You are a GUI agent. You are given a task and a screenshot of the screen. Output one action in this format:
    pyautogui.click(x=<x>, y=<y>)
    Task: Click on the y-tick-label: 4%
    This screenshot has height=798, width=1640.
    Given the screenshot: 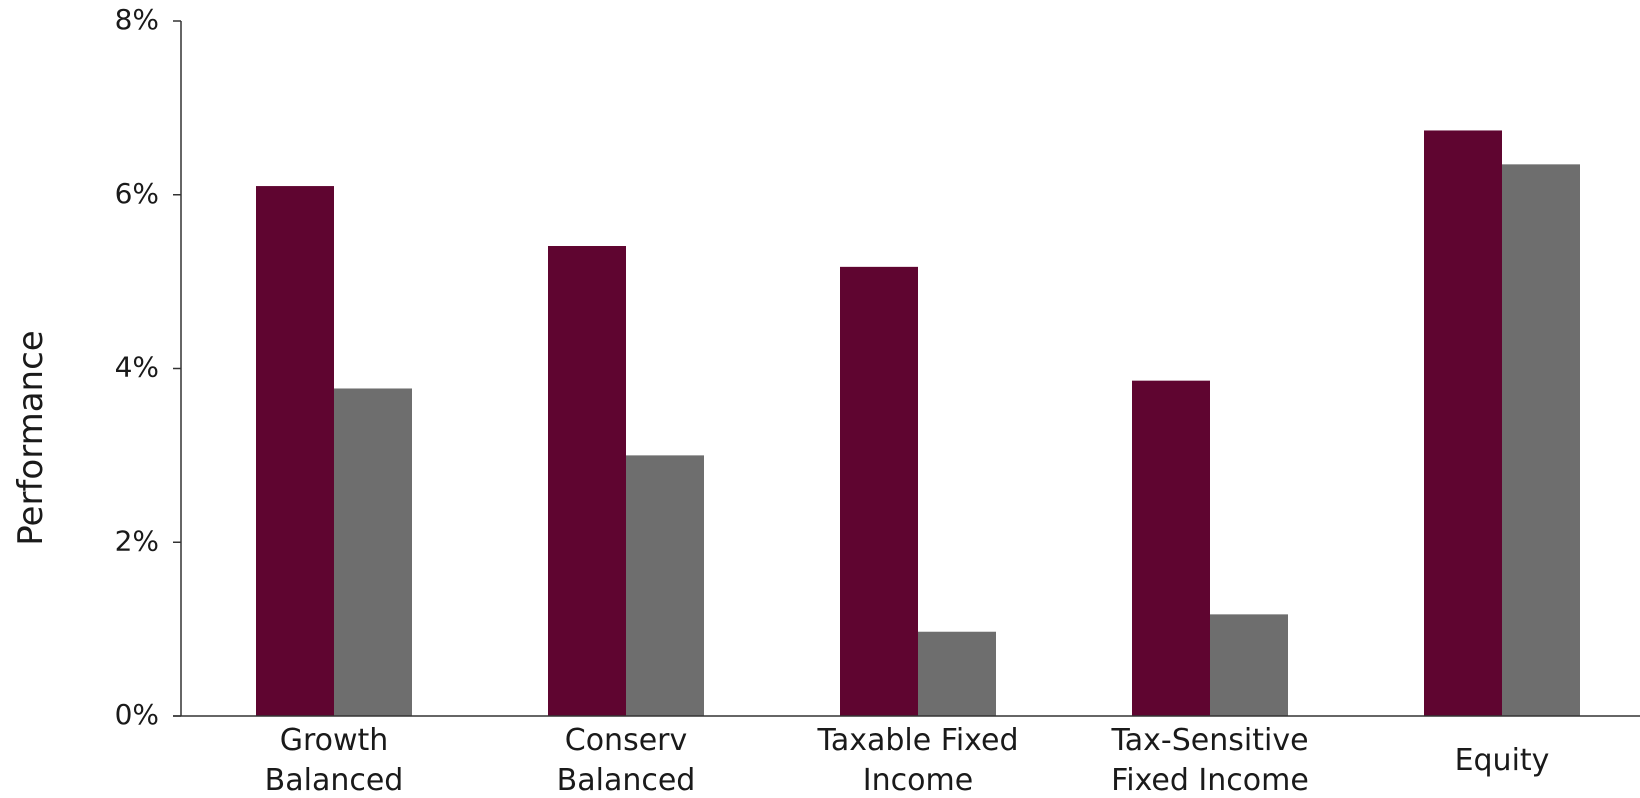 What is the action you would take?
    pyautogui.click(x=137, y=367)
    